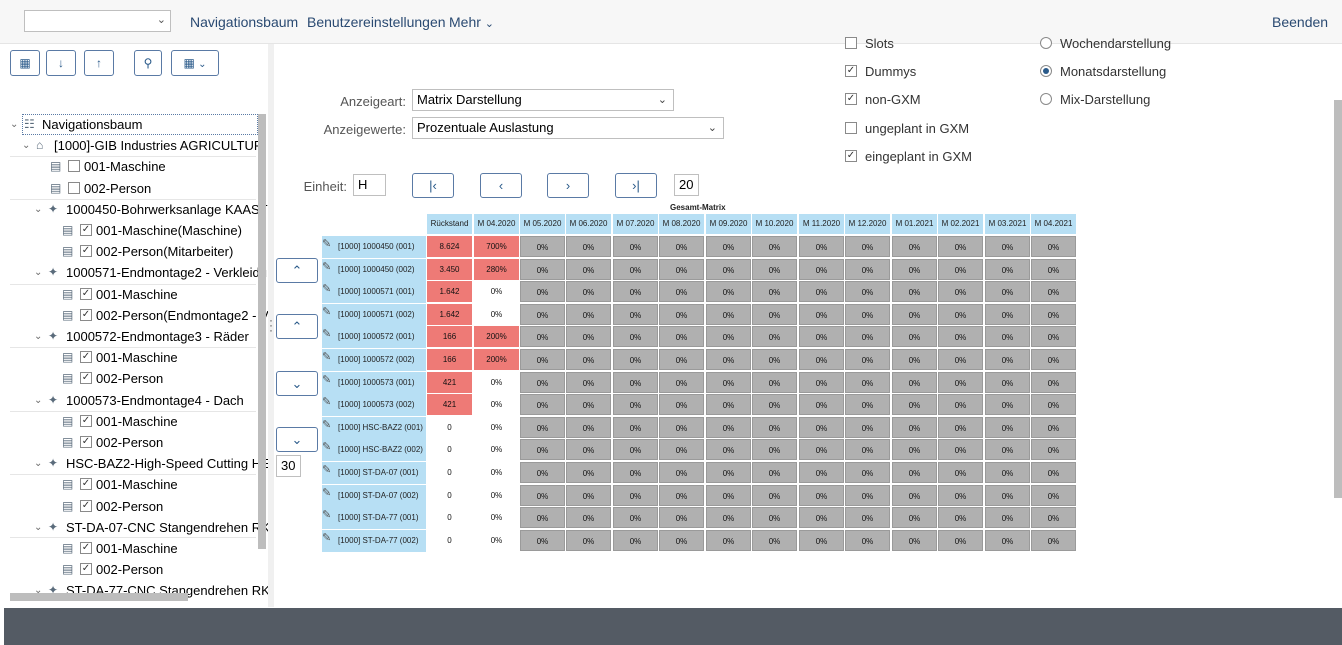 Image resolution: width=1342 pixels, height=645 pixels. Describe the element at coordinates (374, 427) in the screenshot. I see `matrix-row-label: ✎ [1000] HSC-BAZ2 (001)` at that location.